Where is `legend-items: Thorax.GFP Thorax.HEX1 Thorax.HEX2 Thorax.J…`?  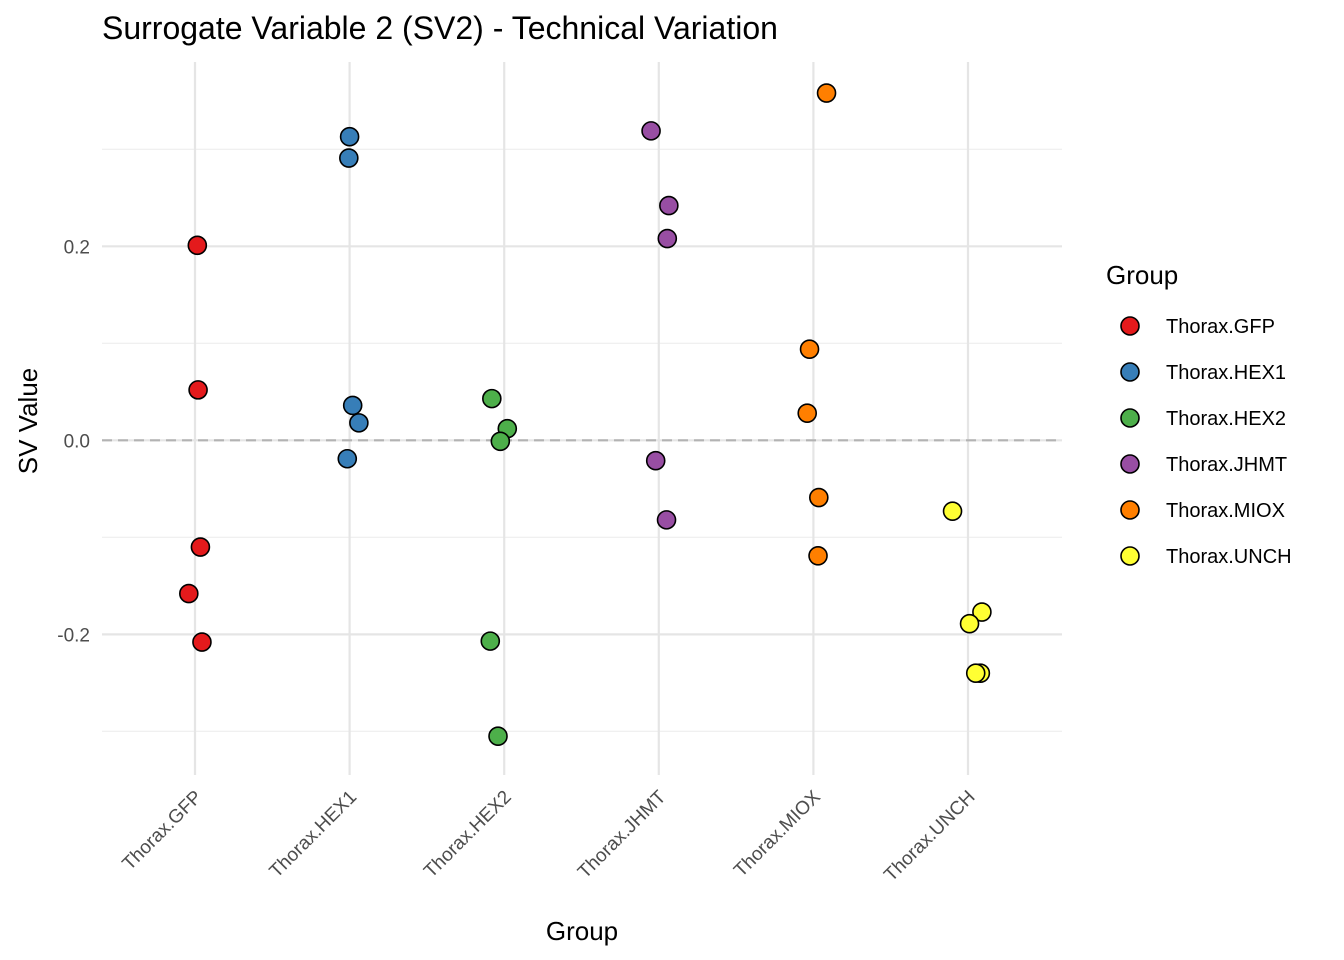 legend-items: Thorax.GFP Thorax.HEX1 Thorax.HEX2 Thorax.J… is located at coordinates (1206, 442).